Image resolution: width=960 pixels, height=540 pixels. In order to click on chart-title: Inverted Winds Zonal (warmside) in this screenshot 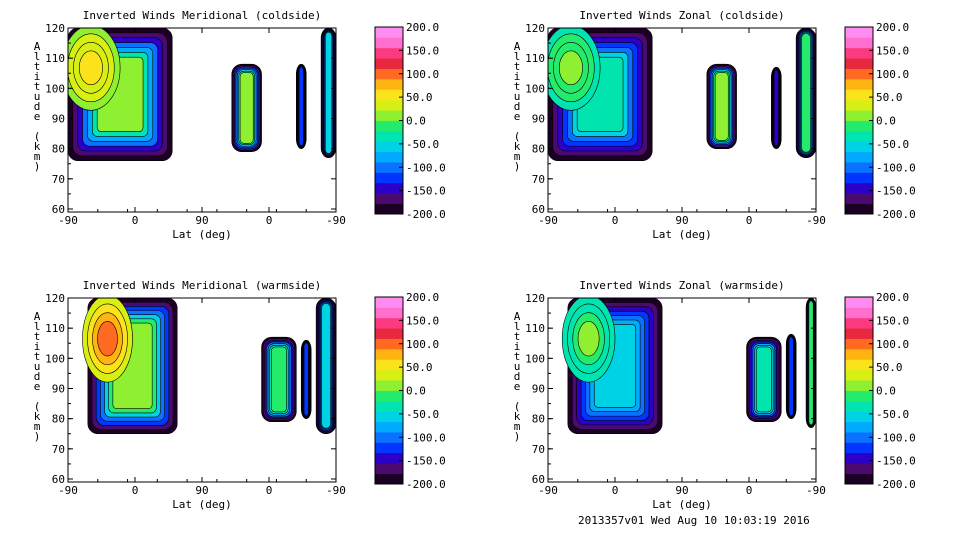, I will do `click(681, 285)`.